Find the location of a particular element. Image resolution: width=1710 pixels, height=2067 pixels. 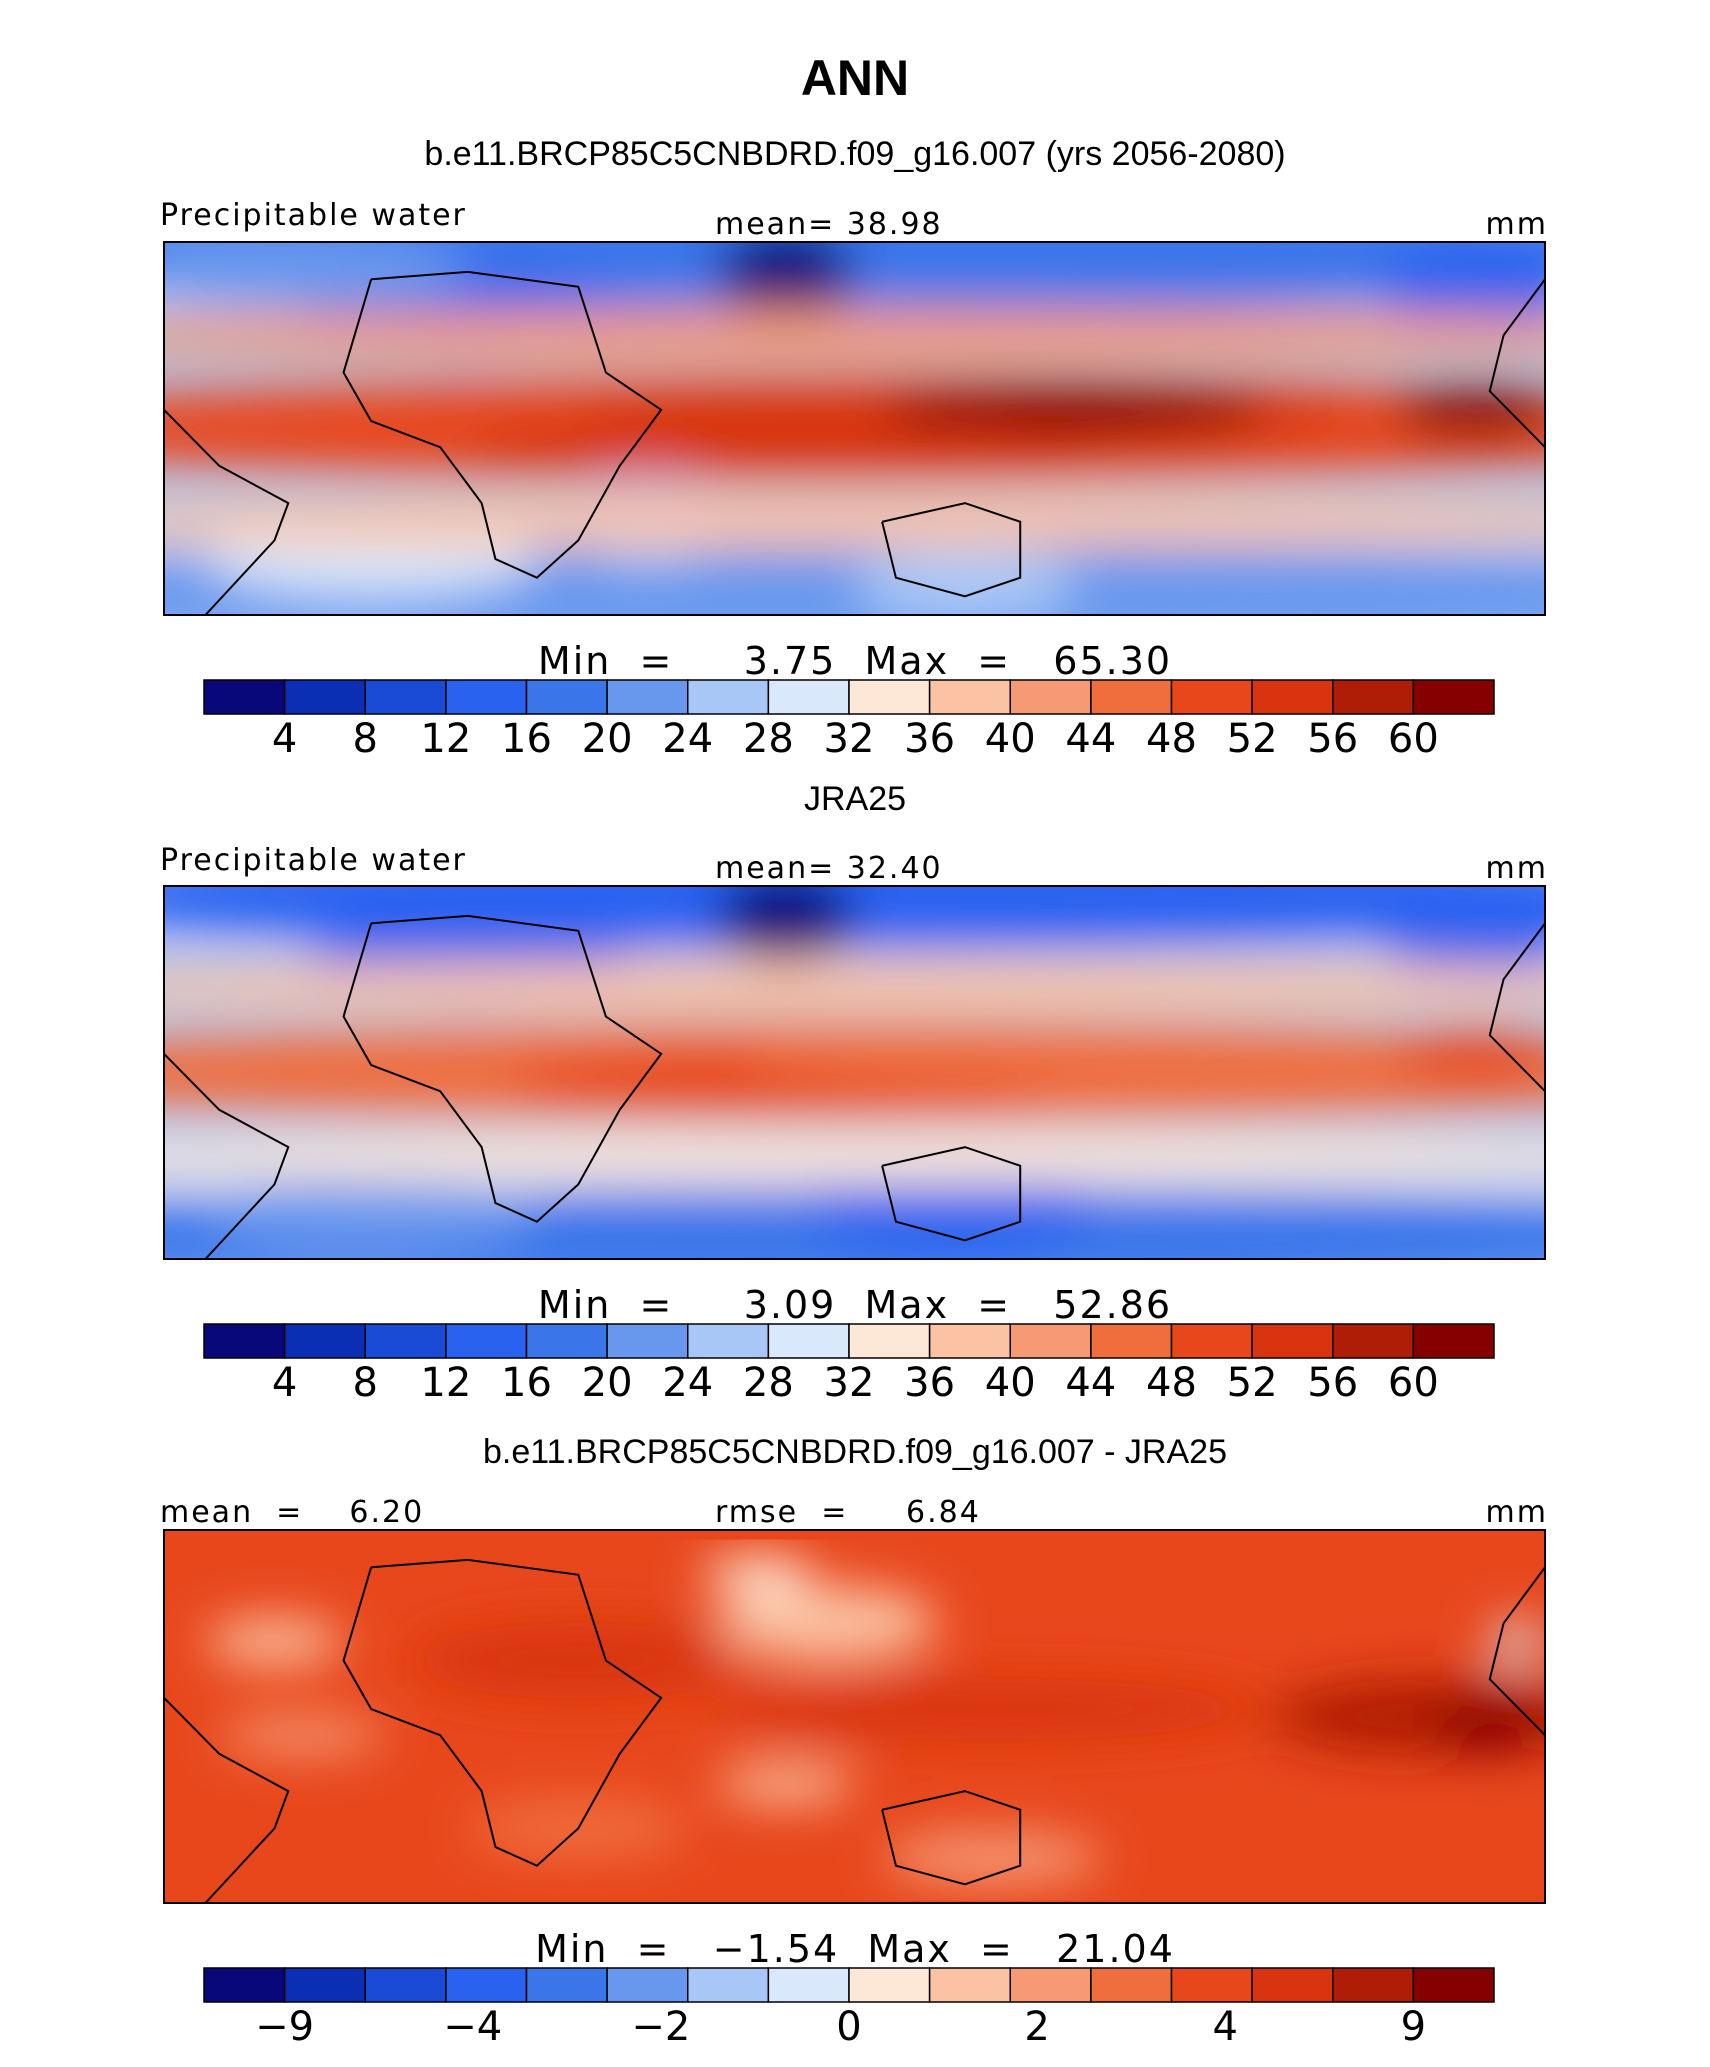

panel-observation-variable-label: Precipitable water is located at coordinates (313, 860).